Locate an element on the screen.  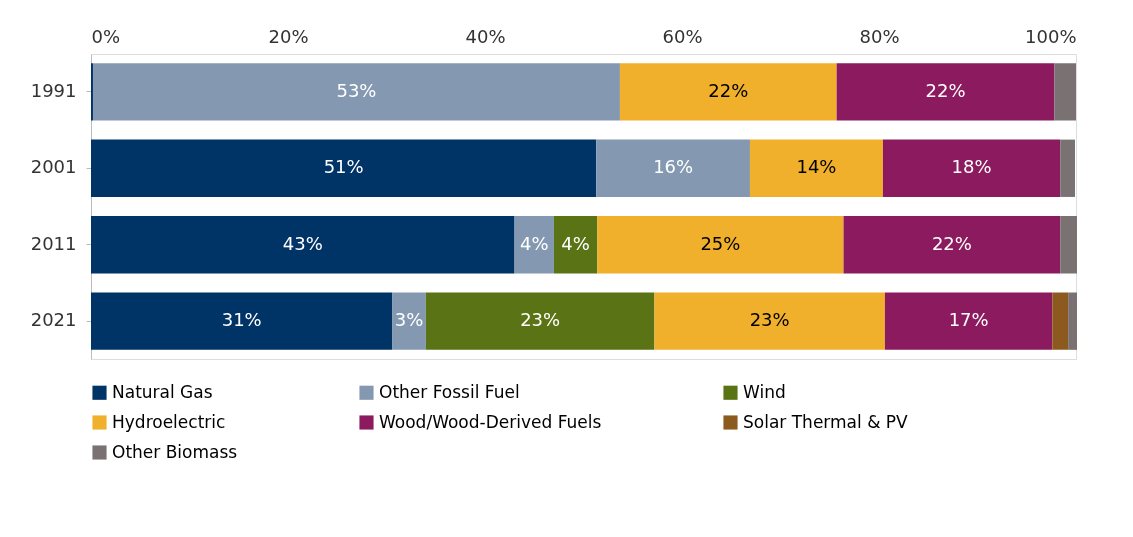
x-tick-label: 60% is located at coordinates (682, 36).